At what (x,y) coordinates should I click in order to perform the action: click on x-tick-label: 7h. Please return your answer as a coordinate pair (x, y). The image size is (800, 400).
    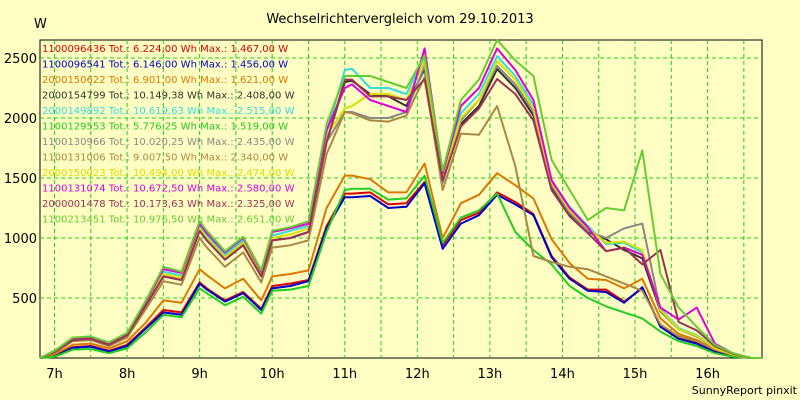
    Looking at the image, I should click on (54, 374).